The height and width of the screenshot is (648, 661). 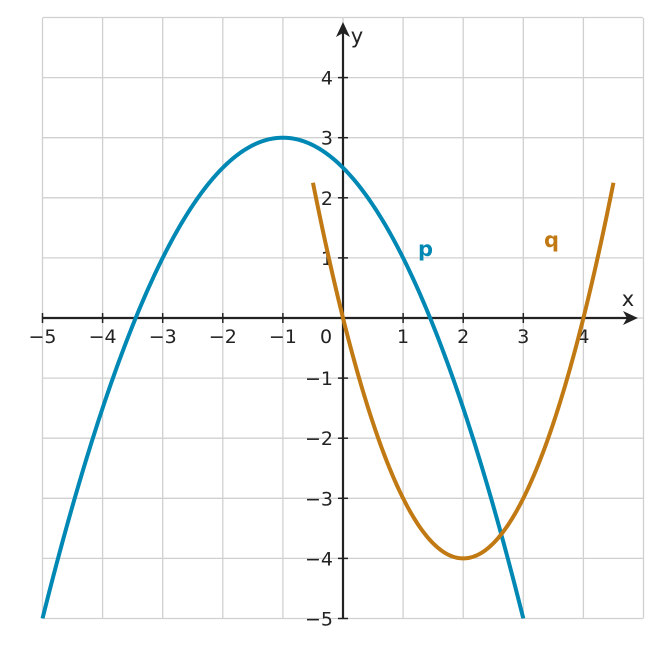 What do you see at coordinates (327, 79) in the screenshot?
I see `y-tick-label: 4` at bounding box center [327, 79].